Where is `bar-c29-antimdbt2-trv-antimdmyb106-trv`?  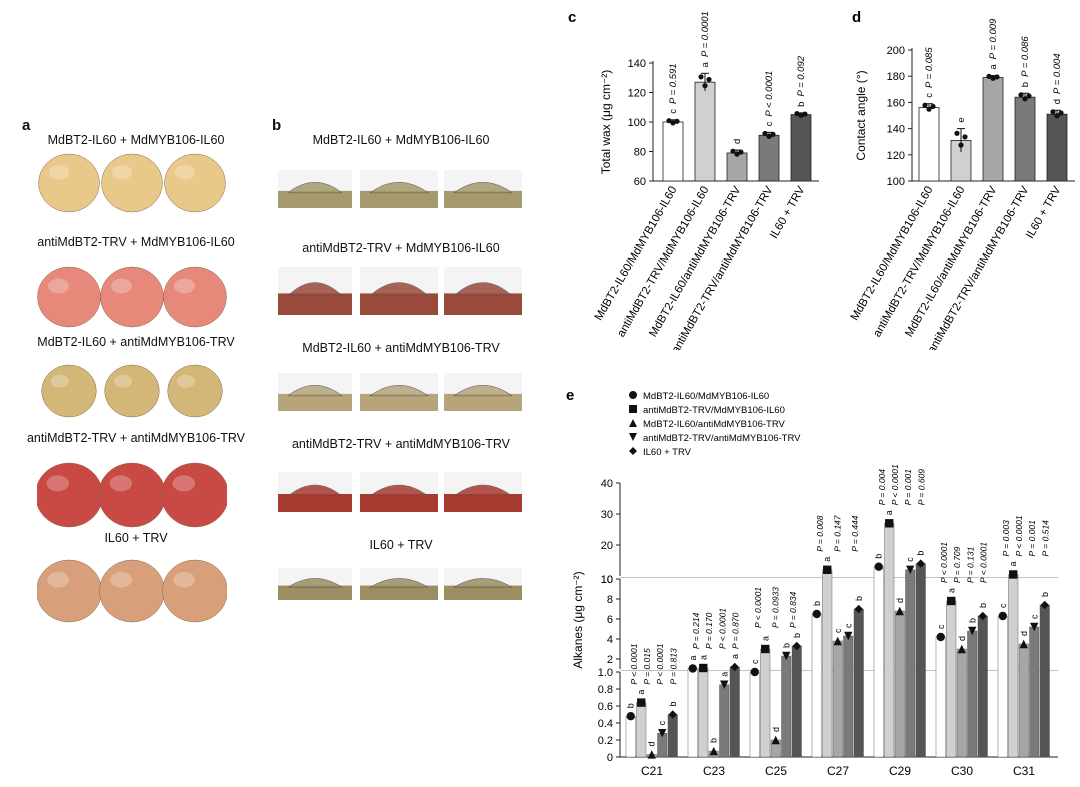 bar-c29-antimdbt2-trv-antimdmyb106-trv is located at coordinates (910, 663).